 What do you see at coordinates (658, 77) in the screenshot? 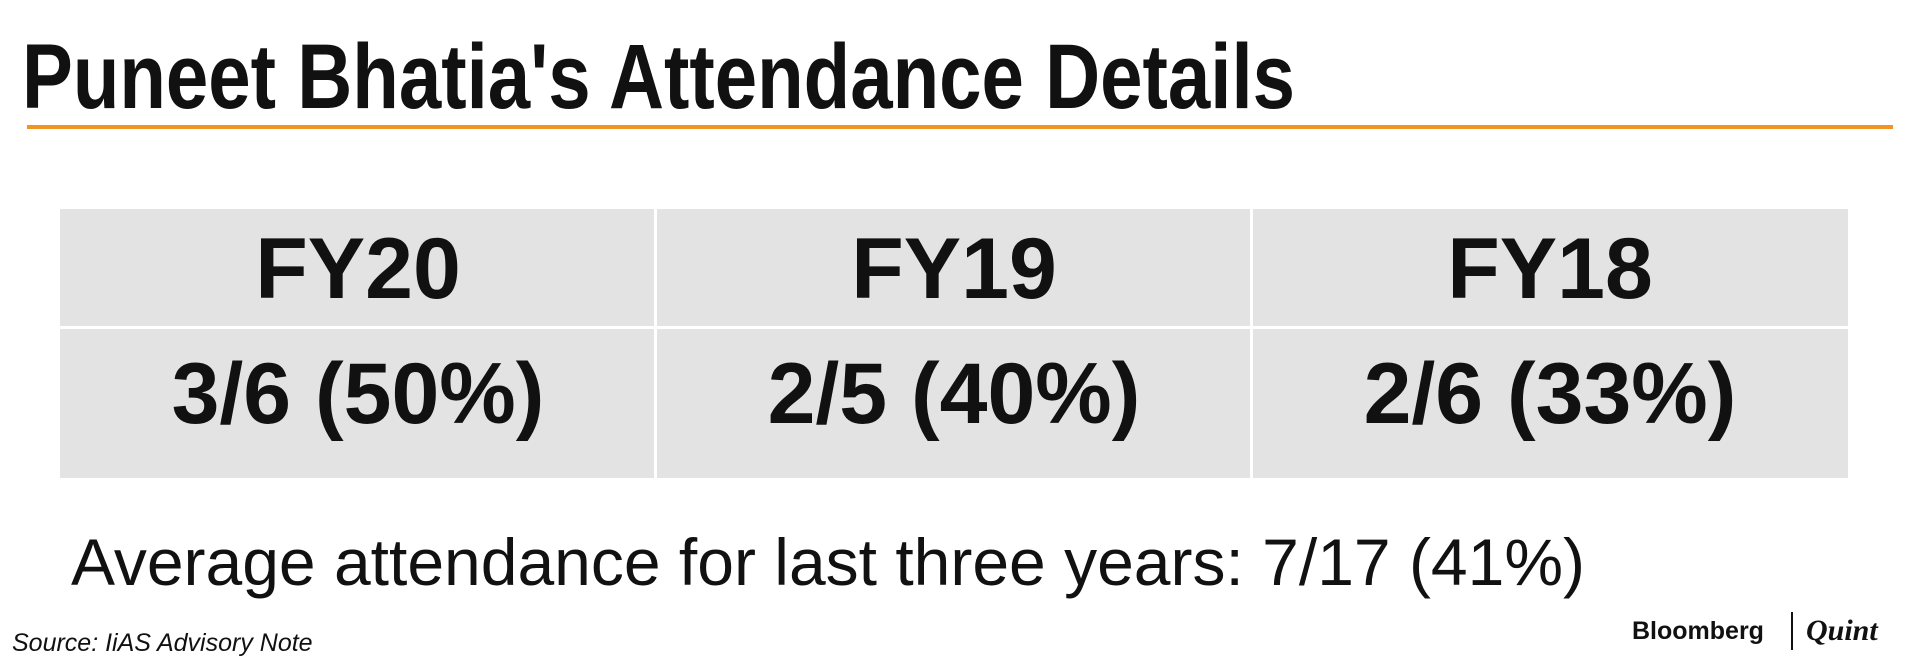
I see `title: Puneet Bhatia's Attendance Details` at bounding box center [658, 77].